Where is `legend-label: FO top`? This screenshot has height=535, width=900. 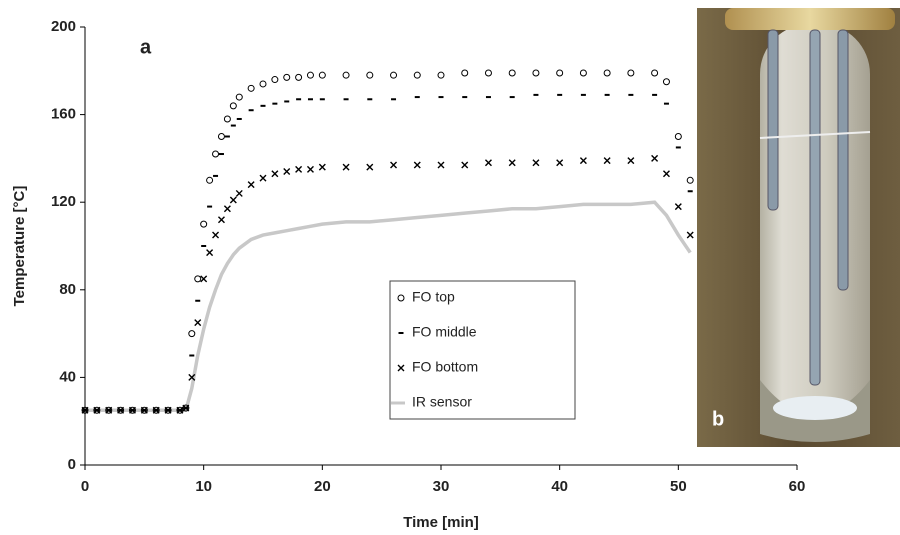
legend-label: FO top is located at coordinates (433, 297).